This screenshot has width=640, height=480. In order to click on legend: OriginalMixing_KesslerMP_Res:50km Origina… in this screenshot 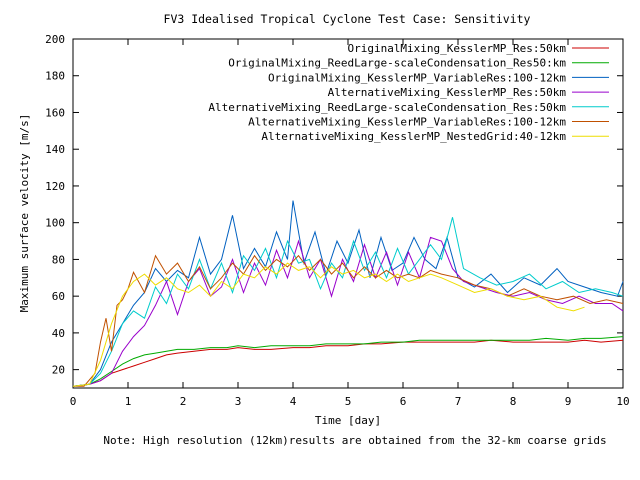, I will do `click(408, 92)`.